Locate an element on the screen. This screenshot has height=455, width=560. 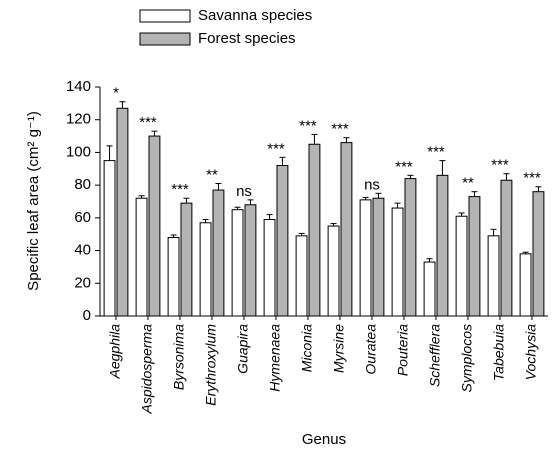
y-tick-label: 140 is located at coordinates (78, 86).